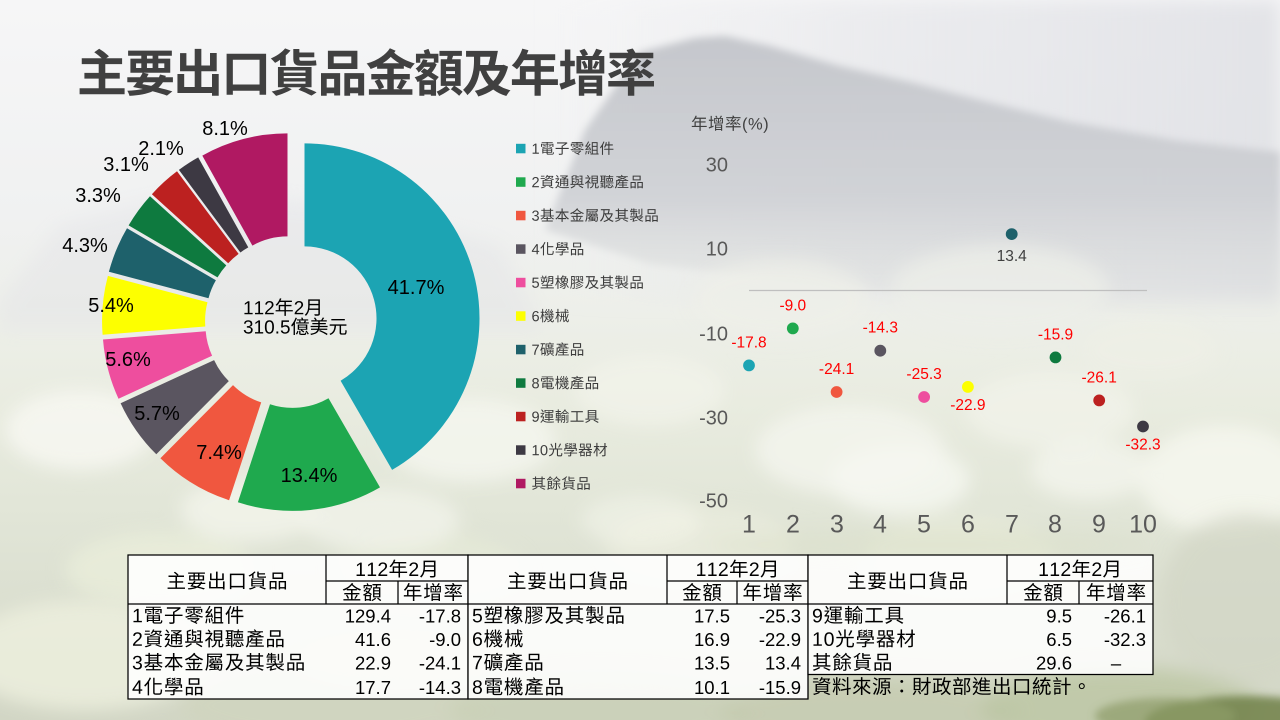 The height and width of the screenshot is (720, 1280). What do you see at coordinates (85, 246) in the screenshot?
I see `svg-text: 4.3%` at bounding box center [85, 246].